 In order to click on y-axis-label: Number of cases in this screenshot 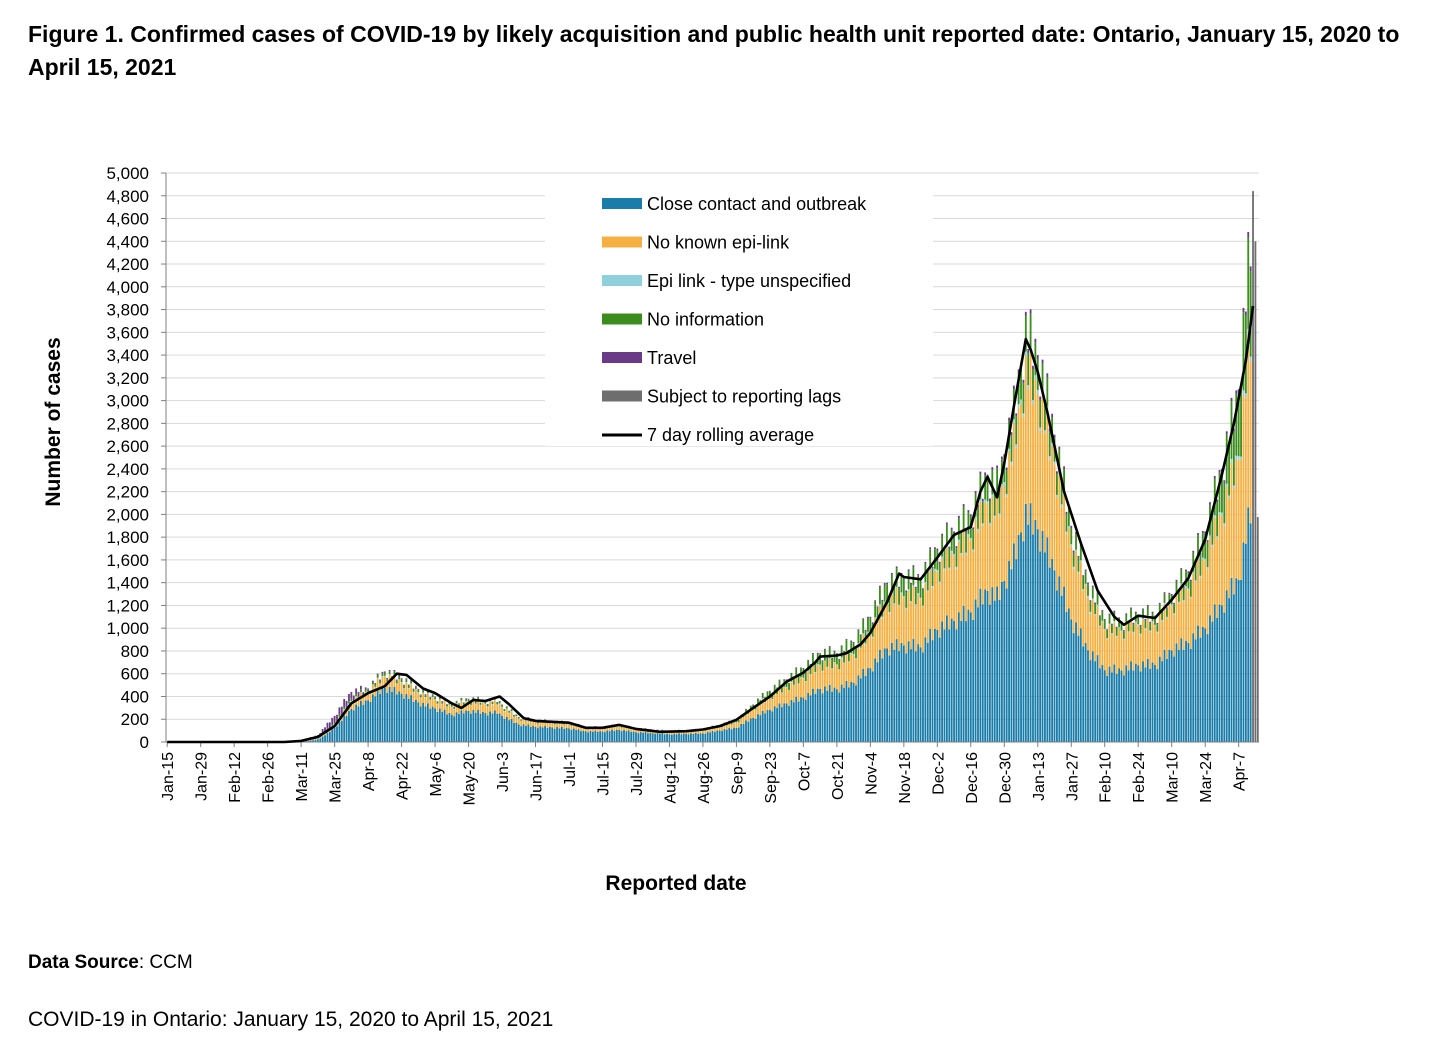, I will do `click(53, 421)`.